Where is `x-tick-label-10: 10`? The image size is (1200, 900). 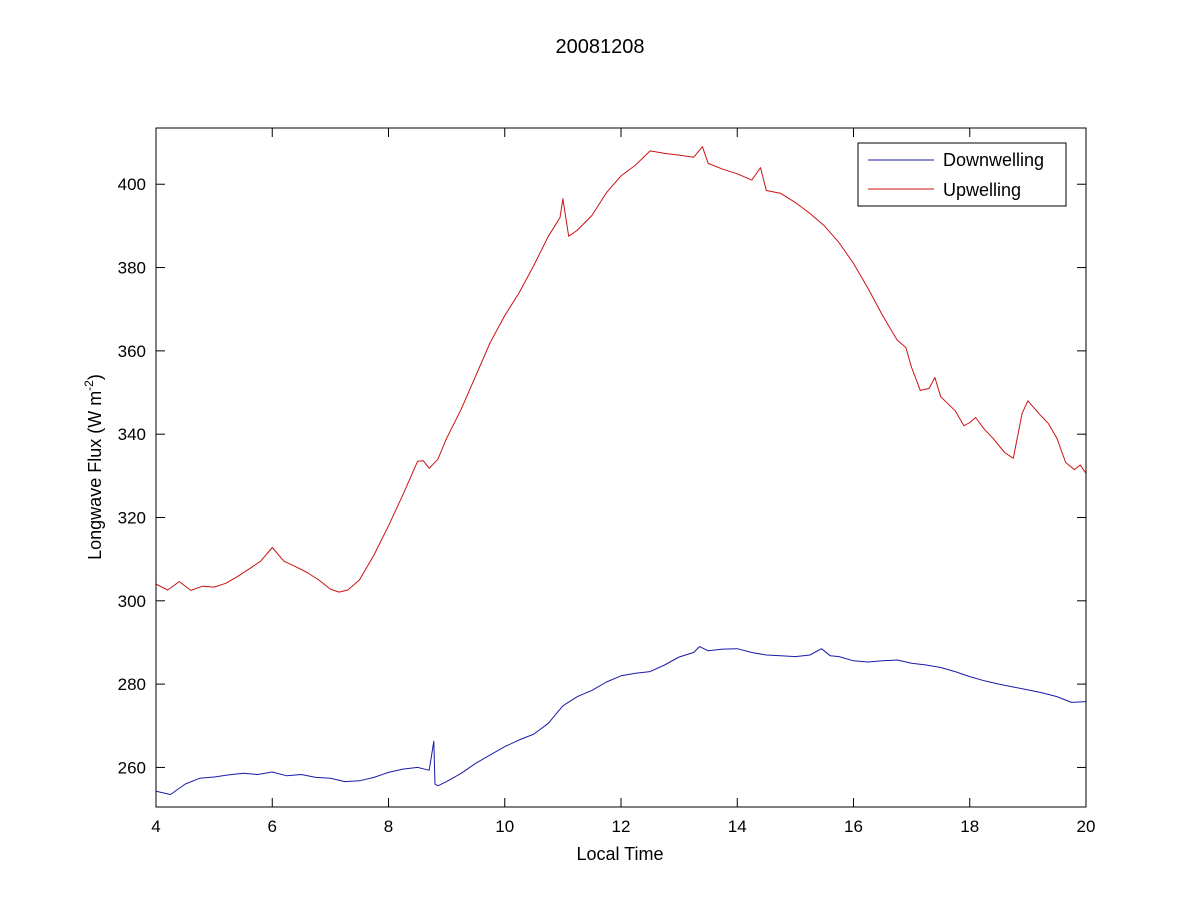 x-tick-label-10: 10 is located at coordinates (504, 826).